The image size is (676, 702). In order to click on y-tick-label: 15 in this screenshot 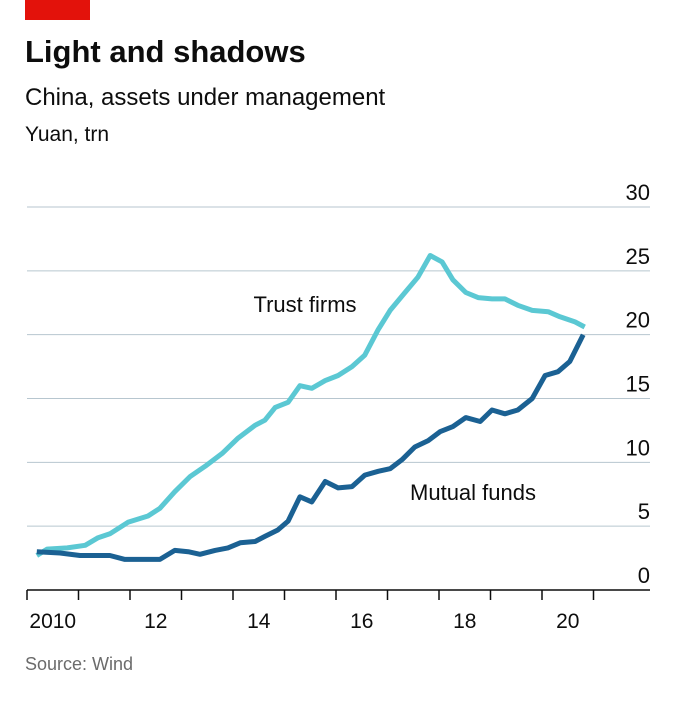, I will do `click(638, 384)`.